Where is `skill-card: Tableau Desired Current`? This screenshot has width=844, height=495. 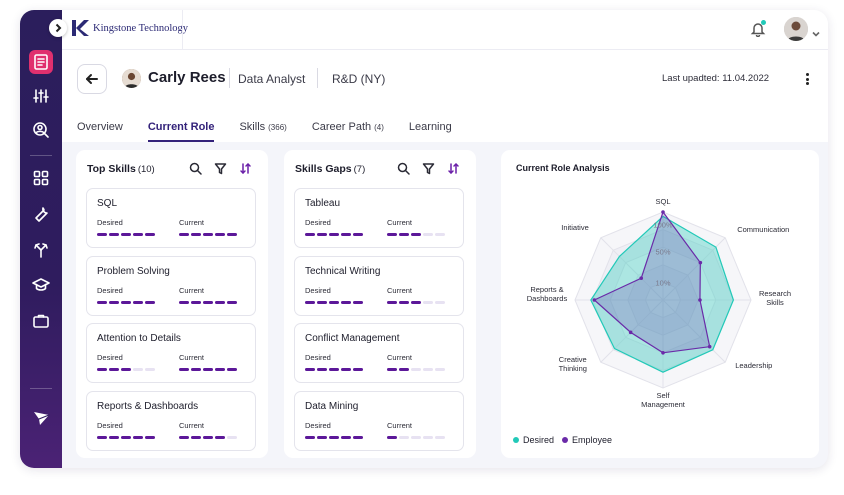
skill-card: Tableau Desired Current is located at coordinates (379, 218).